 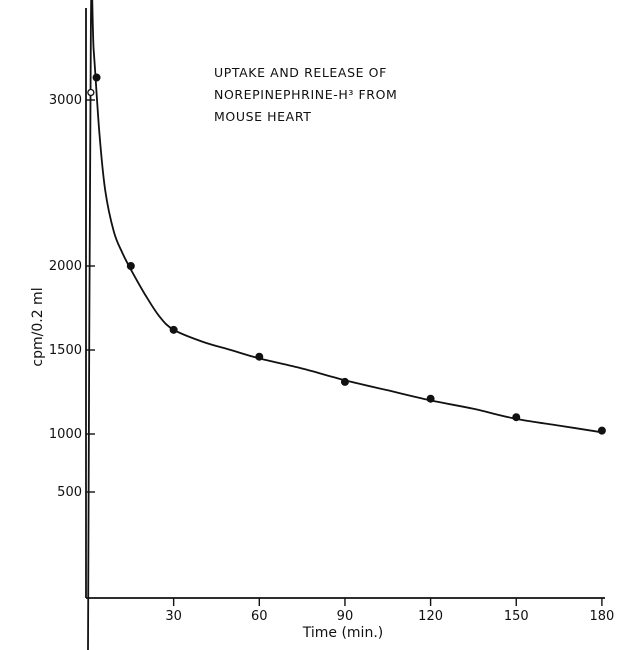 I want to click on y-tick-label: 3000, so click(x=65, y=100).